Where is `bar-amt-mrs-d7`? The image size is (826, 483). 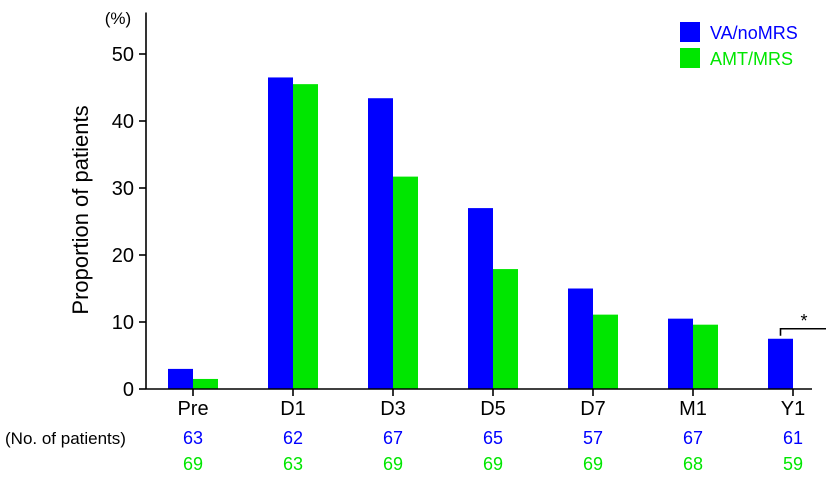
bar-amt-mrs-d7 is located at coordinates (605, 351).